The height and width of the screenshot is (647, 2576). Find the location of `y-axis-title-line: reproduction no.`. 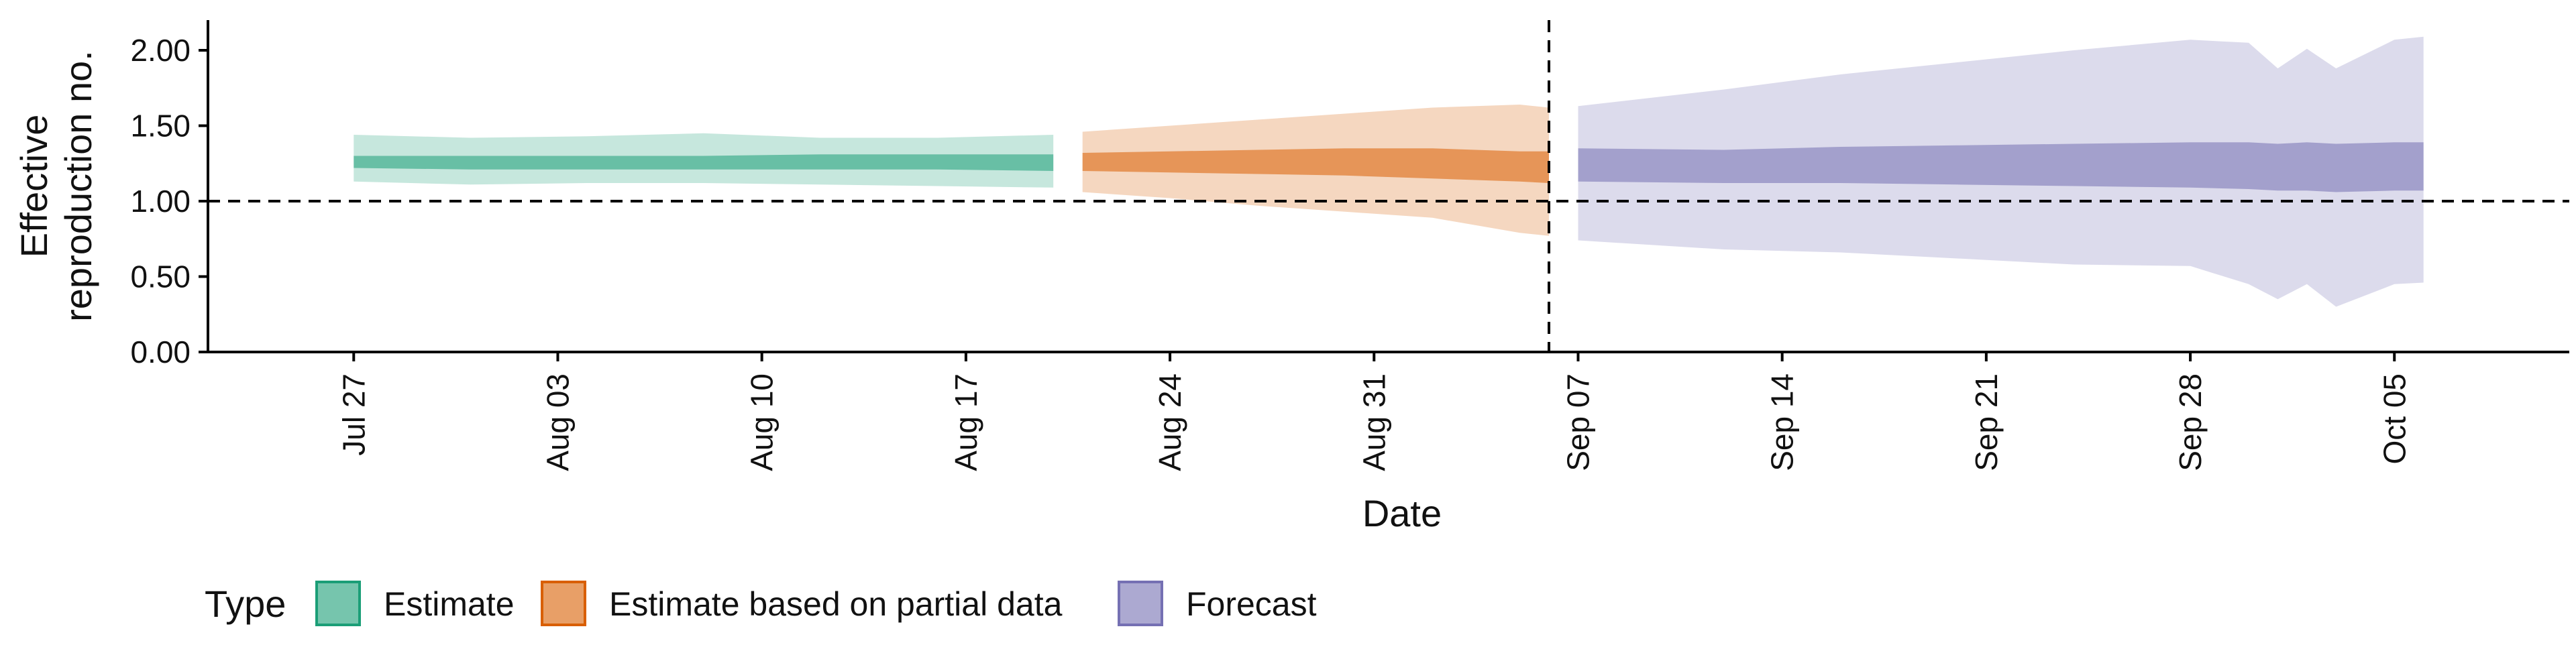

y-axis-title-line: reproduction no. is located at coordinates (78, 186).